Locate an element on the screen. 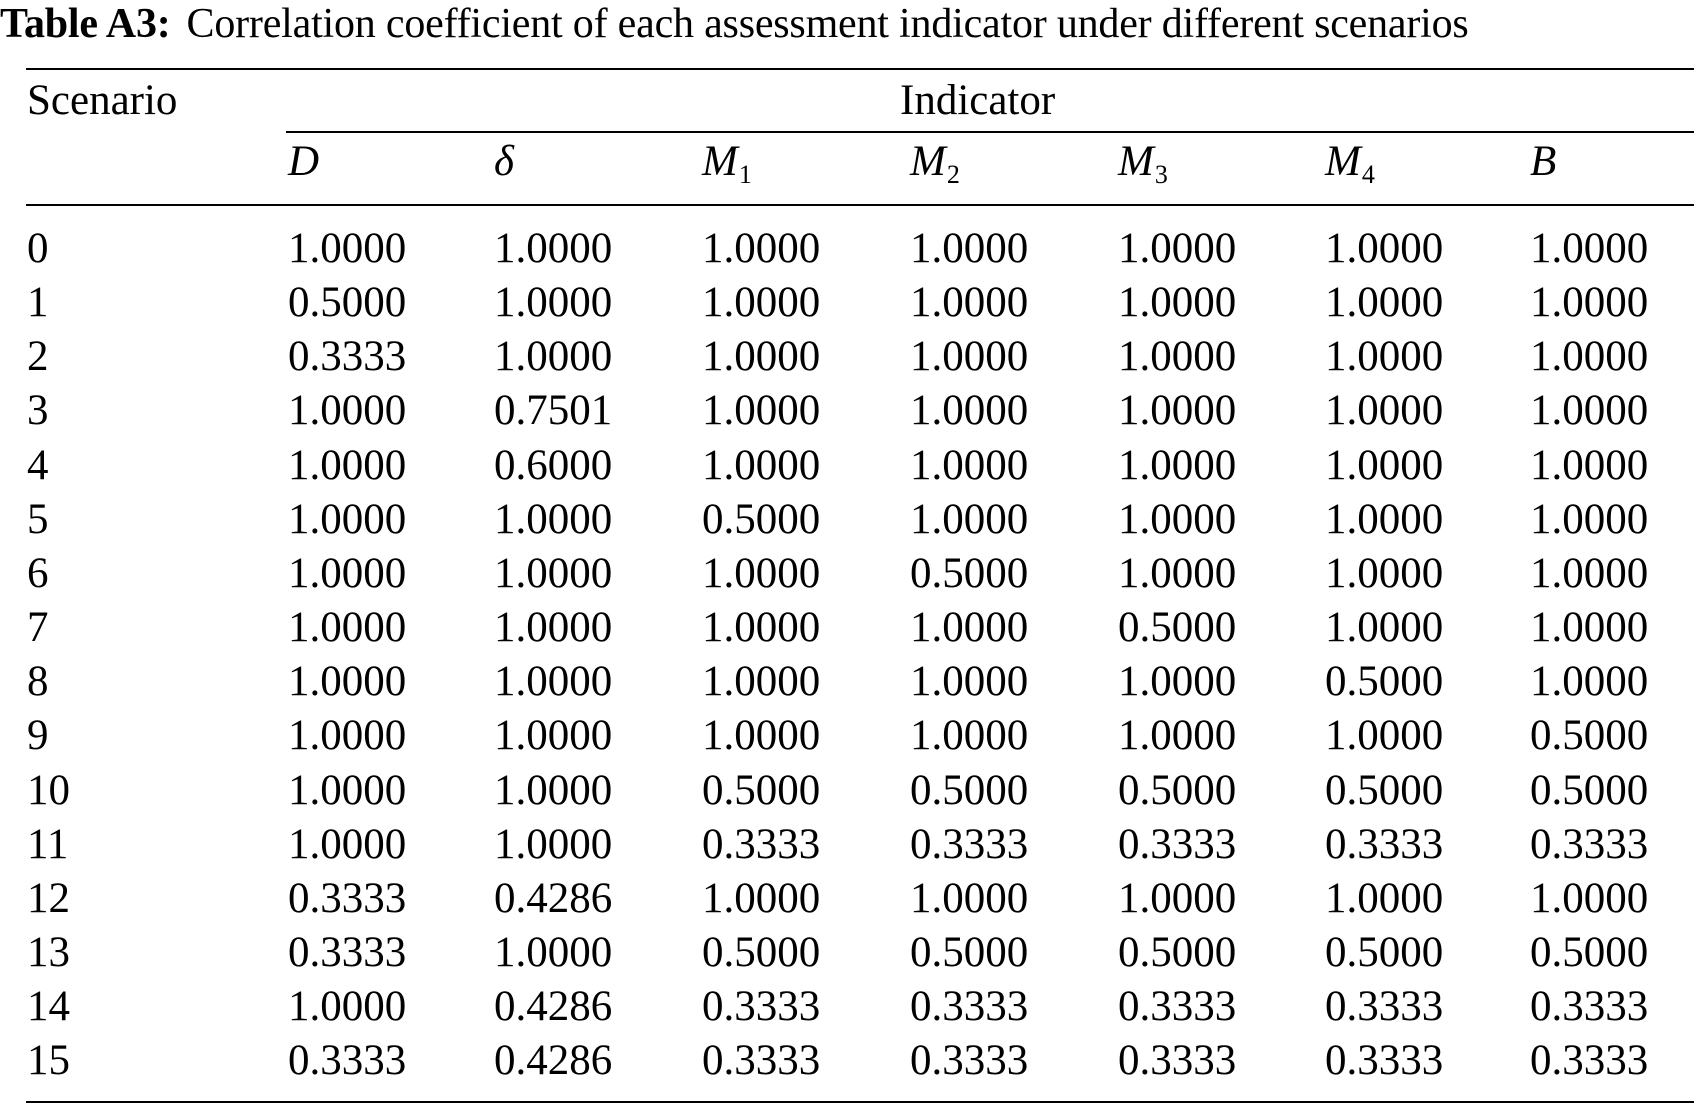  scenario-cell: 5 is located at coordinates (38, 519).